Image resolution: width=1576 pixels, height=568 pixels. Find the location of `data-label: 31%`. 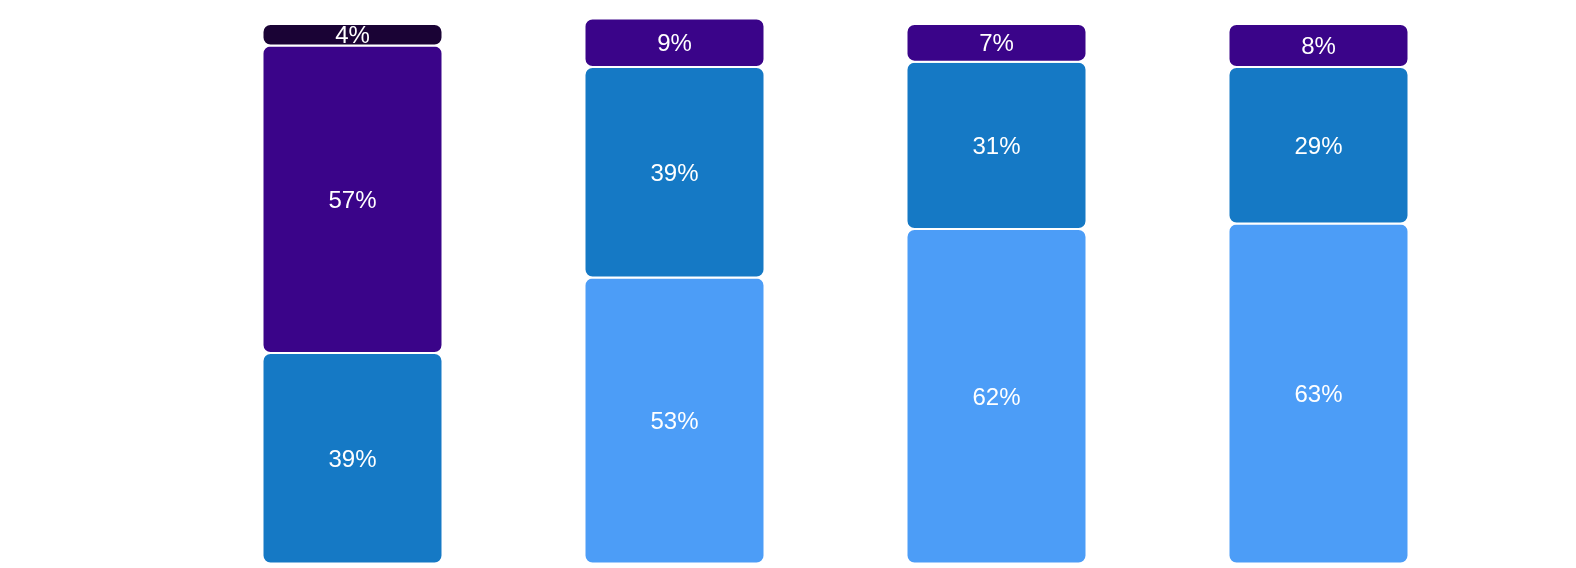

data-label: 31% is located at coordinates (996, 145).